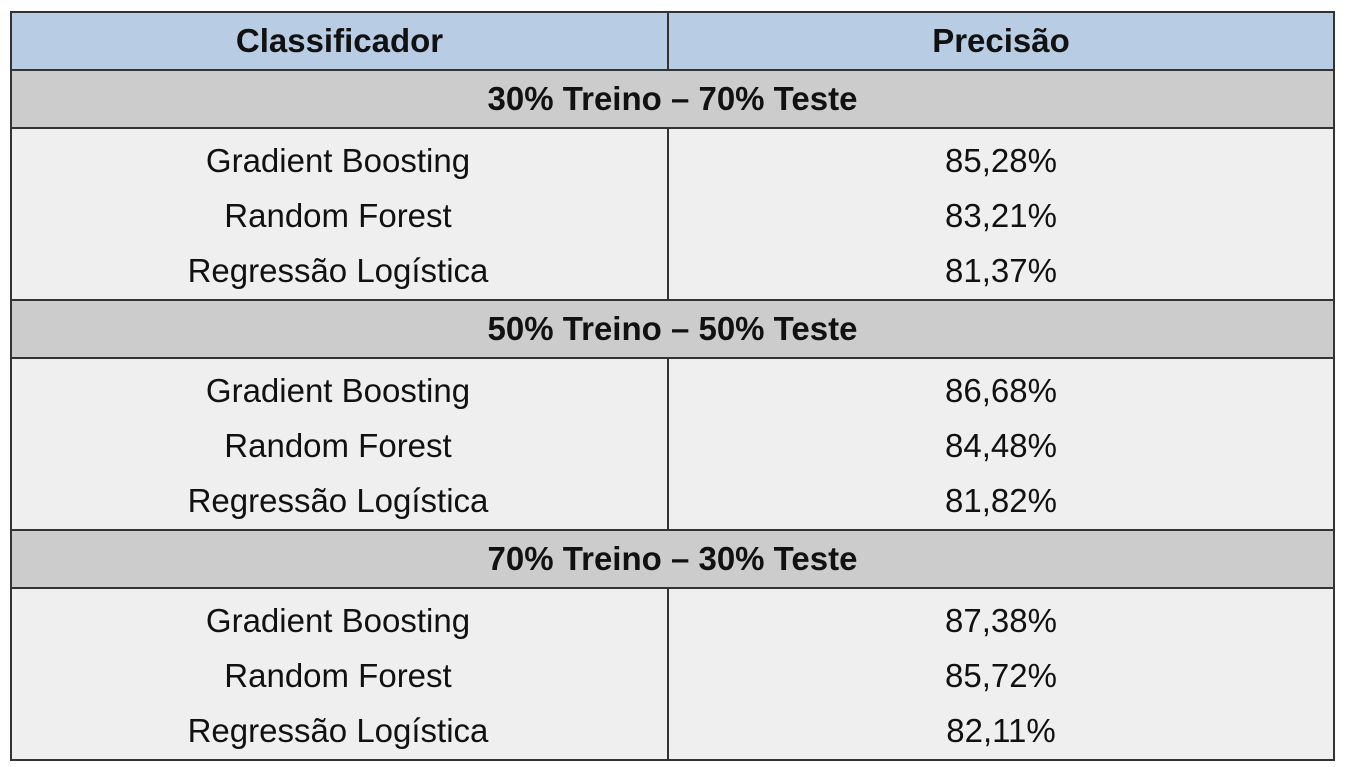 Image resolution: width=1346 pixels, height=767 pixels. I want to click on precision-cell: 83,21%, so click(1001, 215).